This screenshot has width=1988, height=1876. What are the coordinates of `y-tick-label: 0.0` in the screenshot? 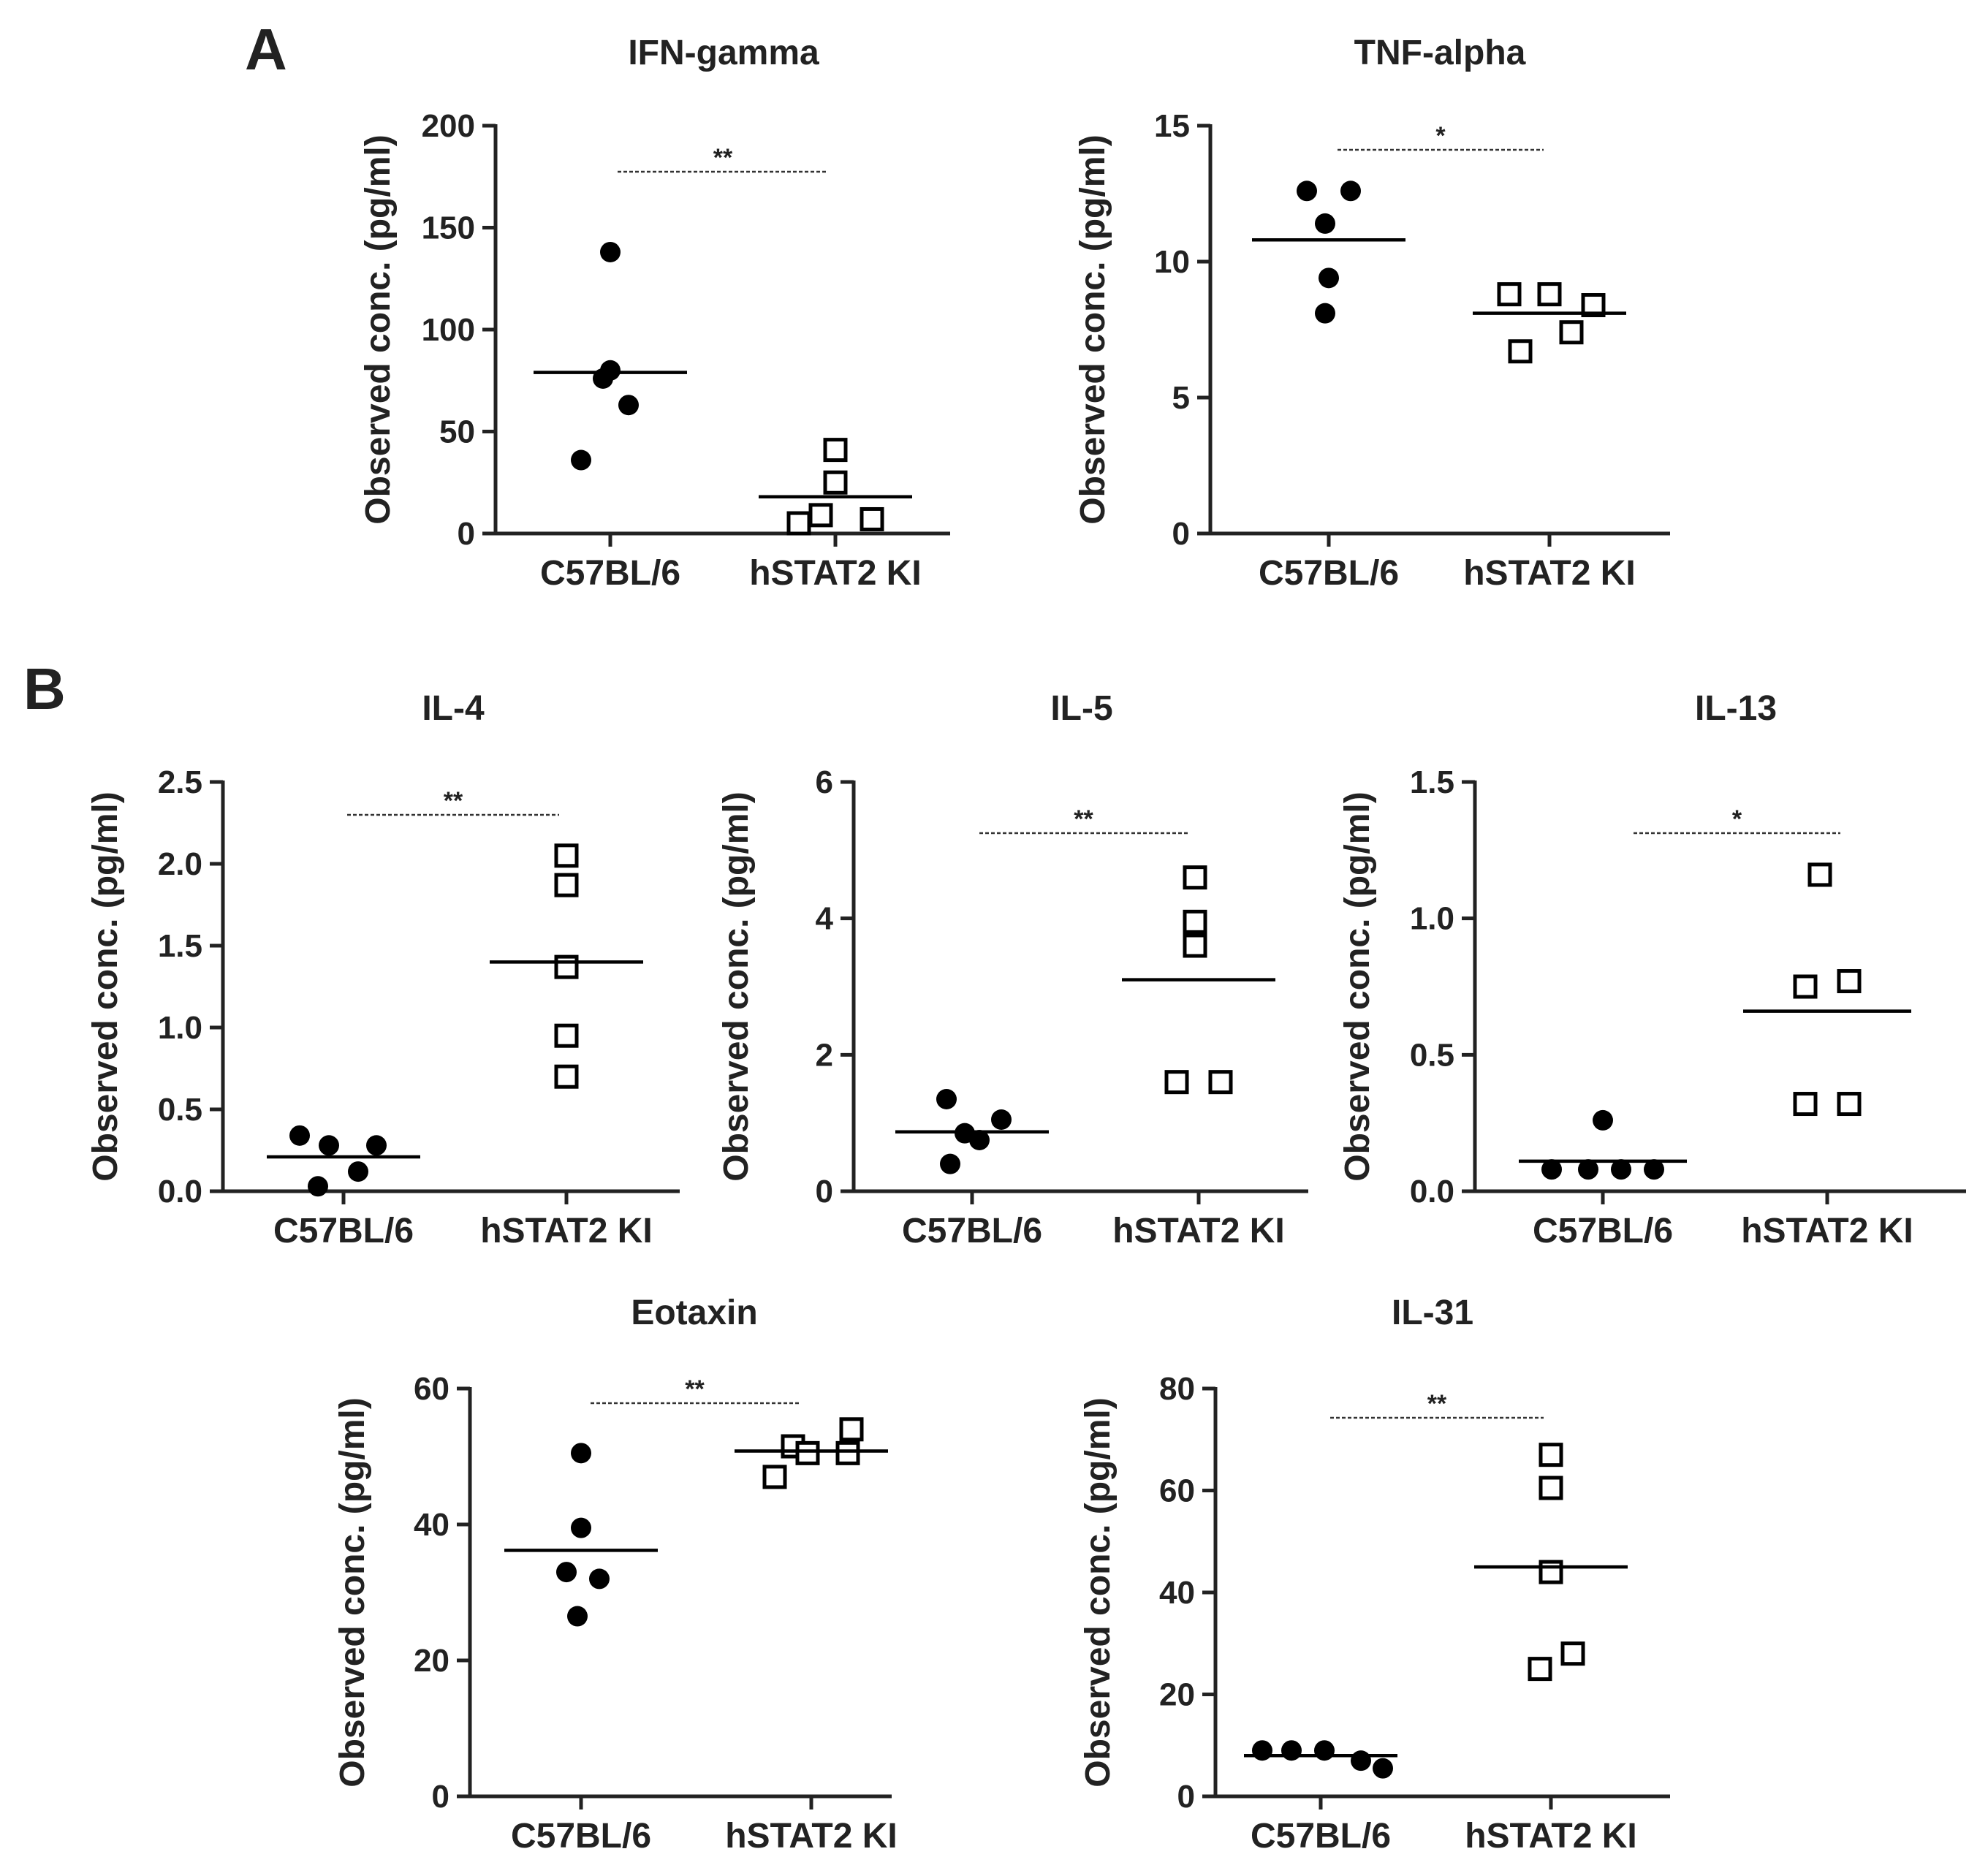 It's located at (1432, 1192).